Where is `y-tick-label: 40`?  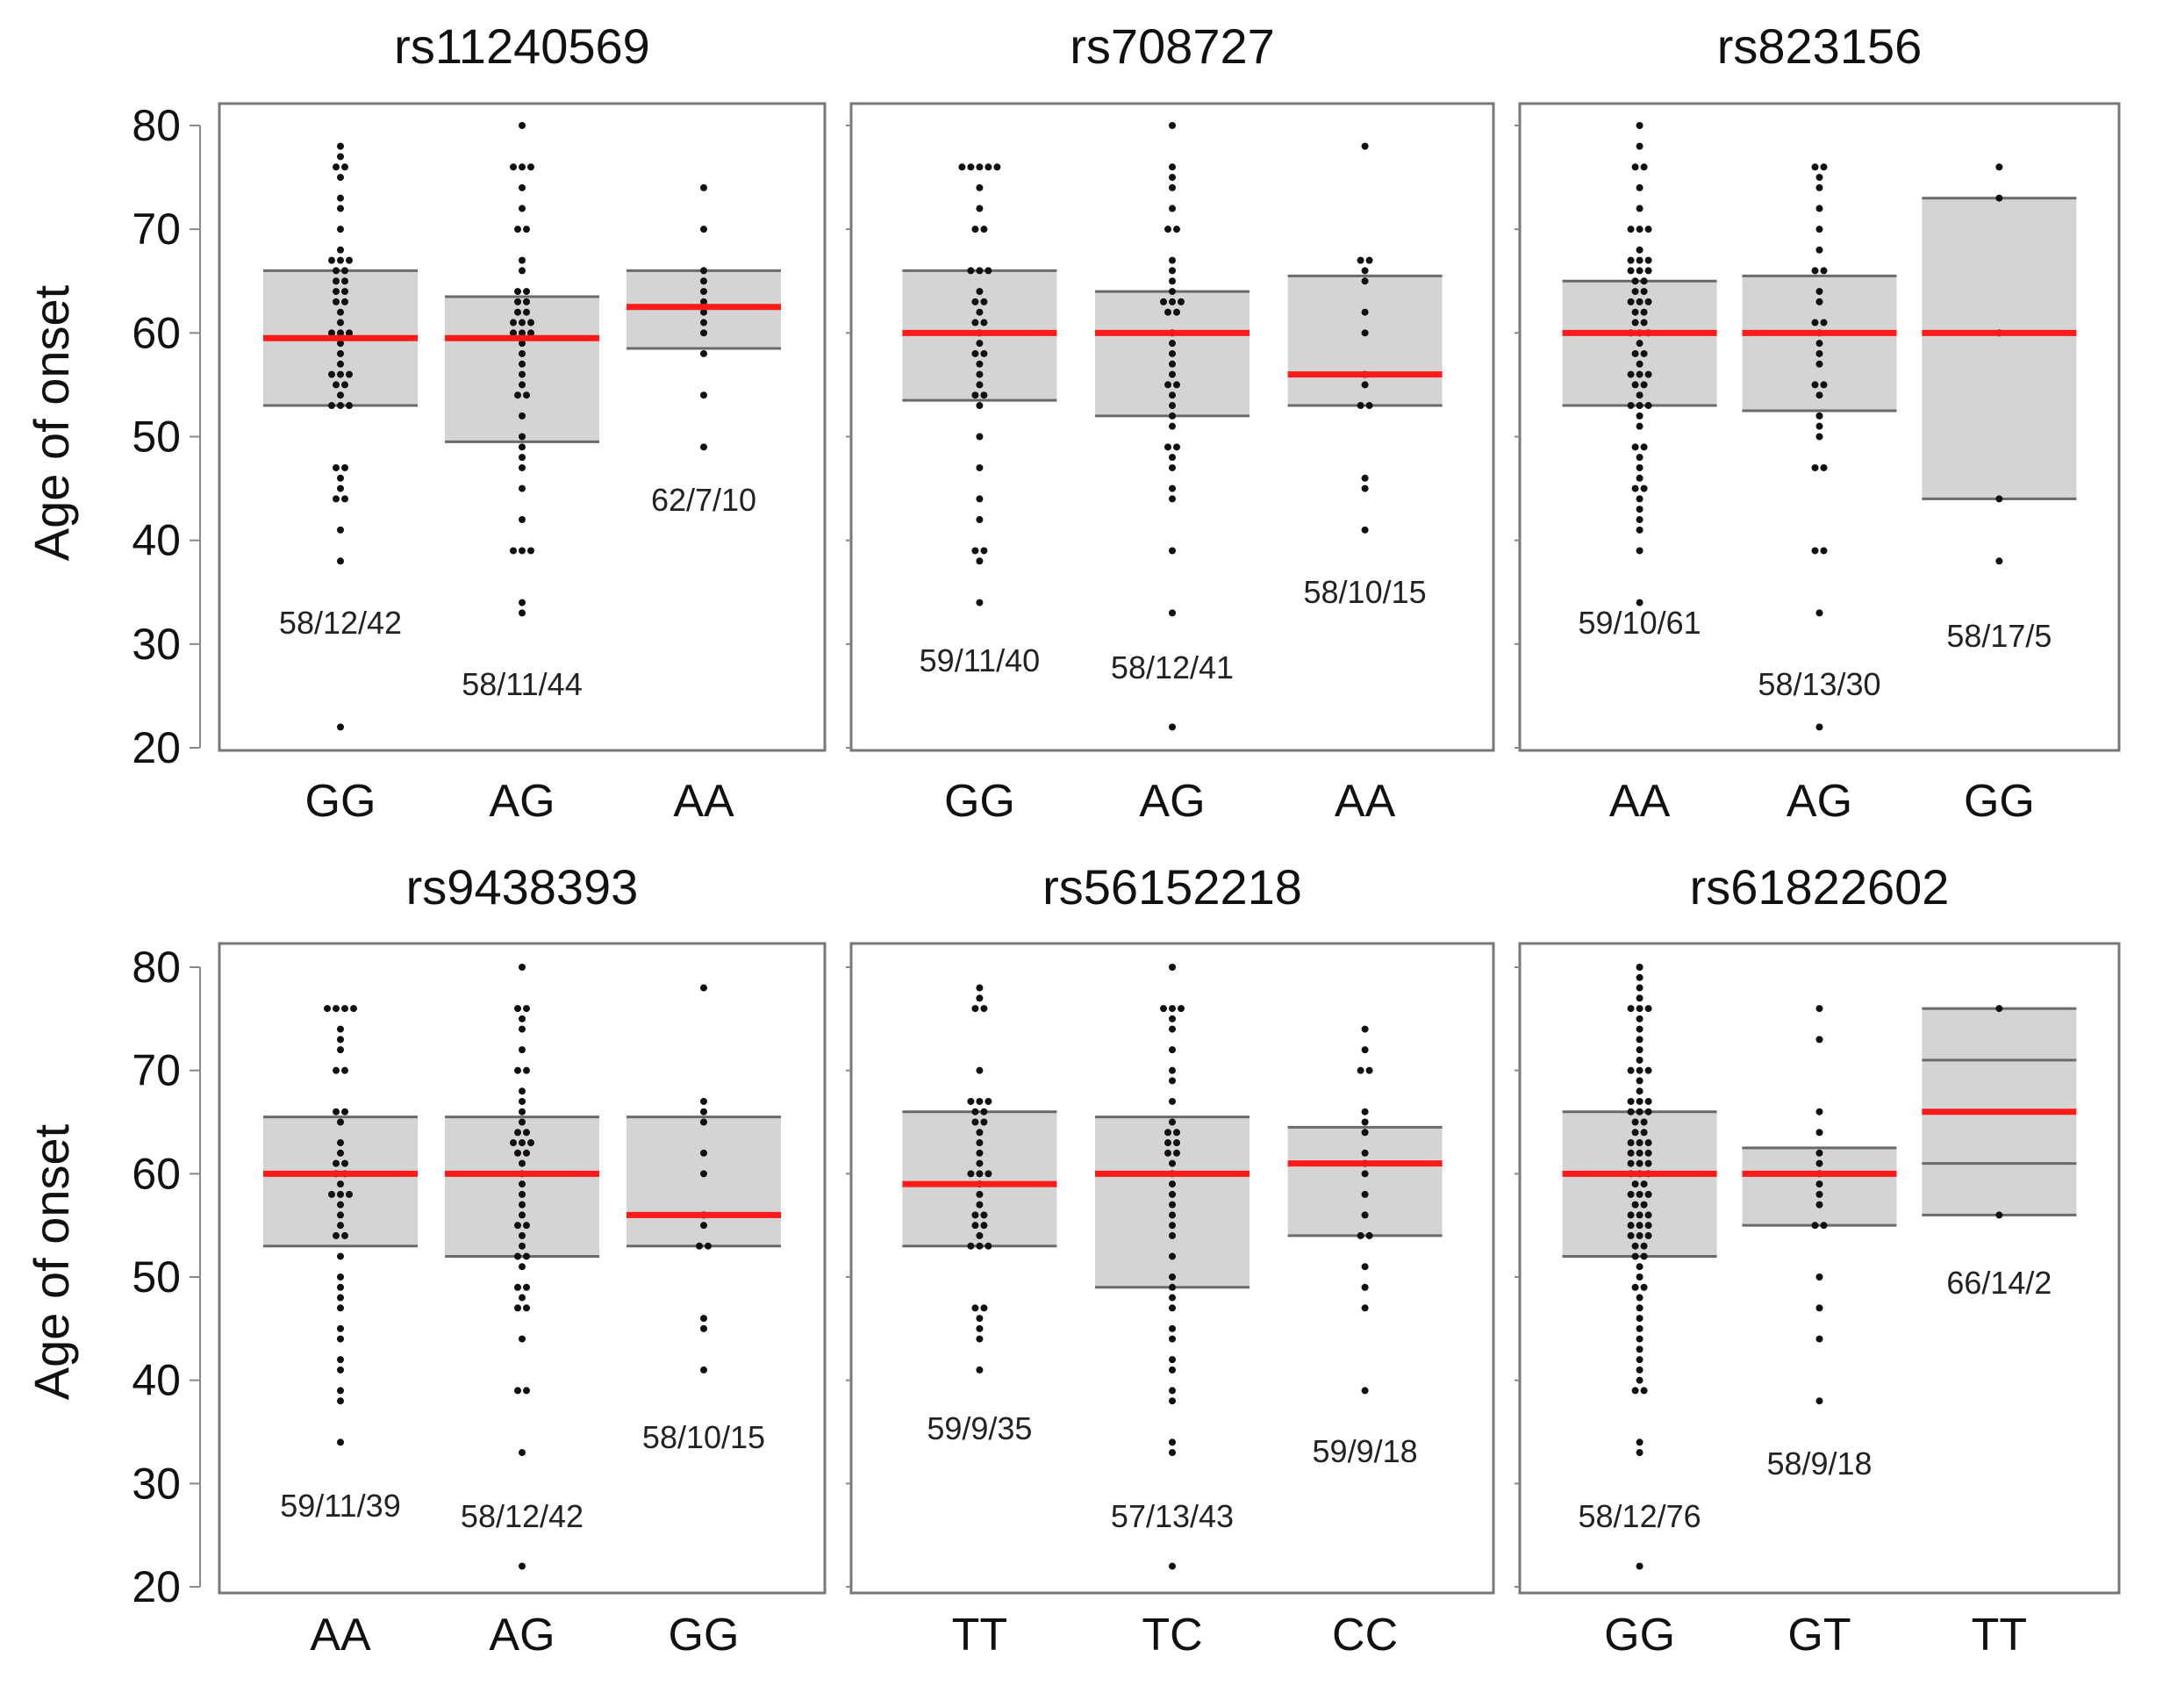
y-tick-label: 40 is located at coordinates (156, 1380).